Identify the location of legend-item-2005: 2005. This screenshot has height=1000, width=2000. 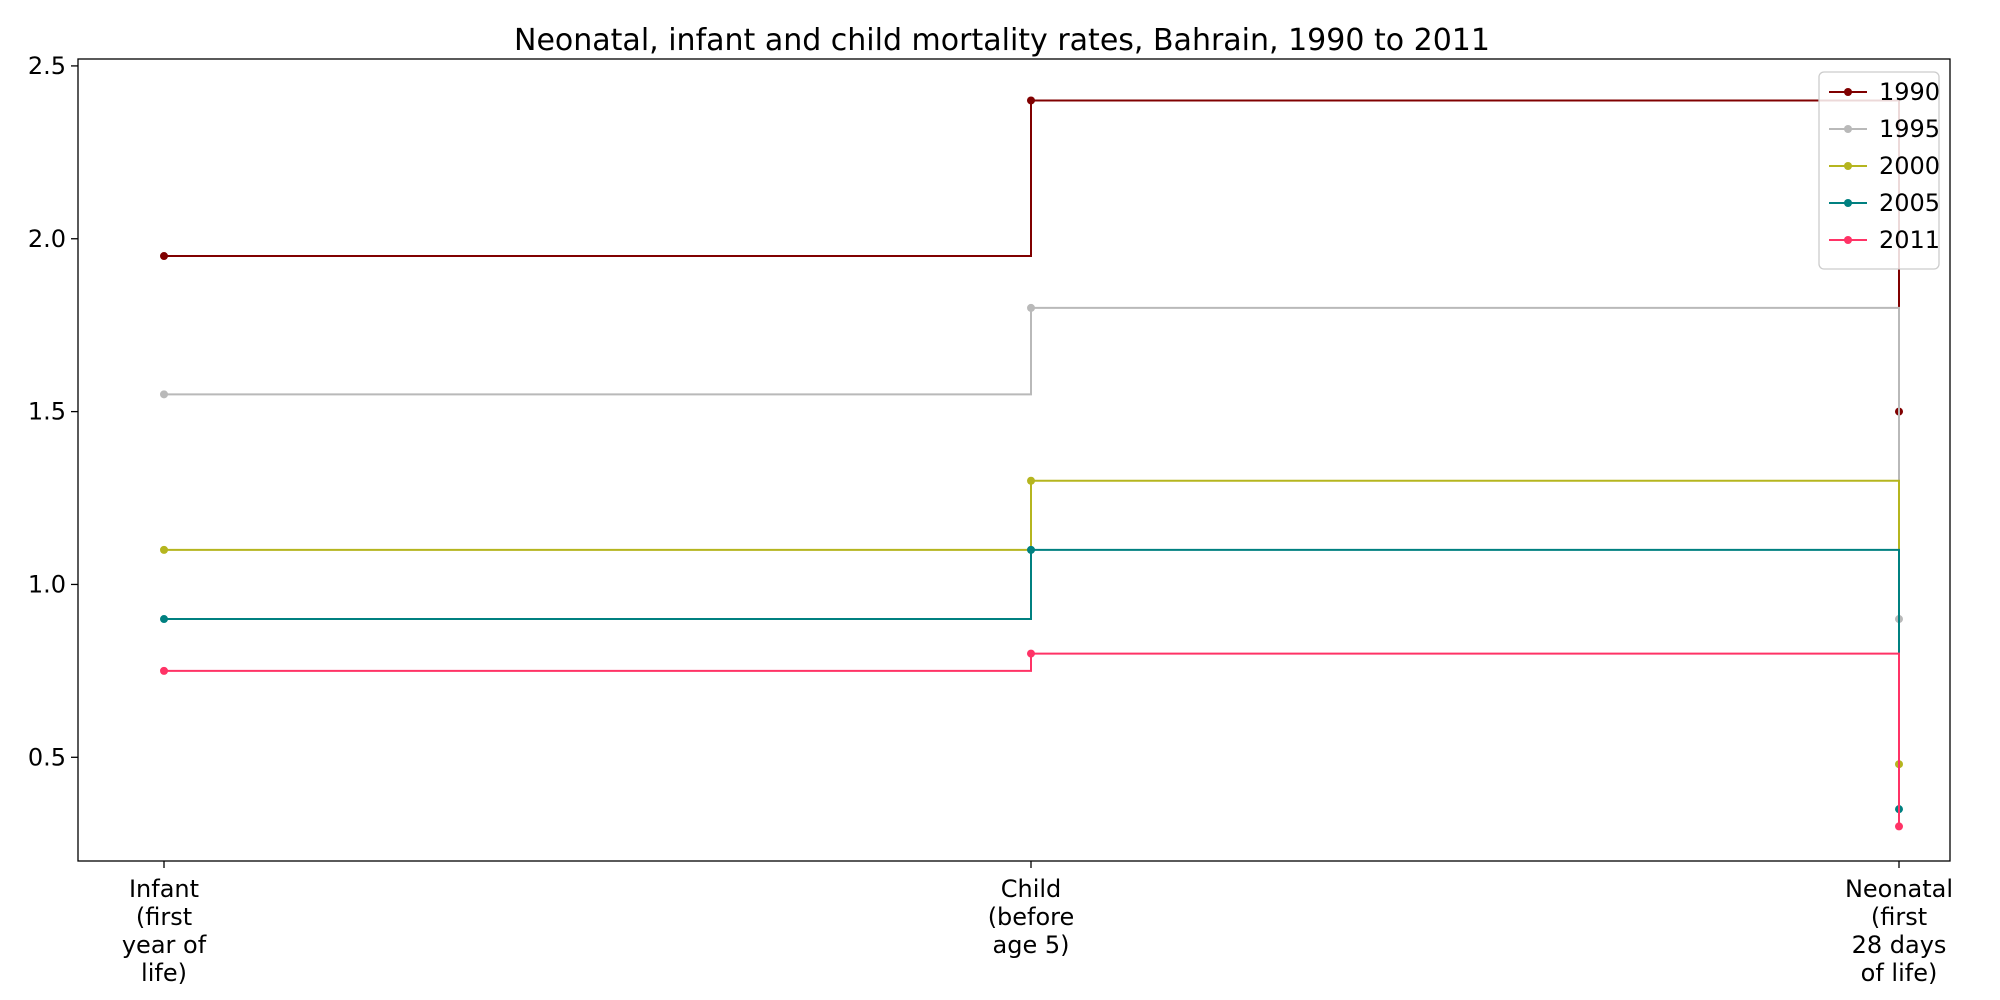
(1884, 203).